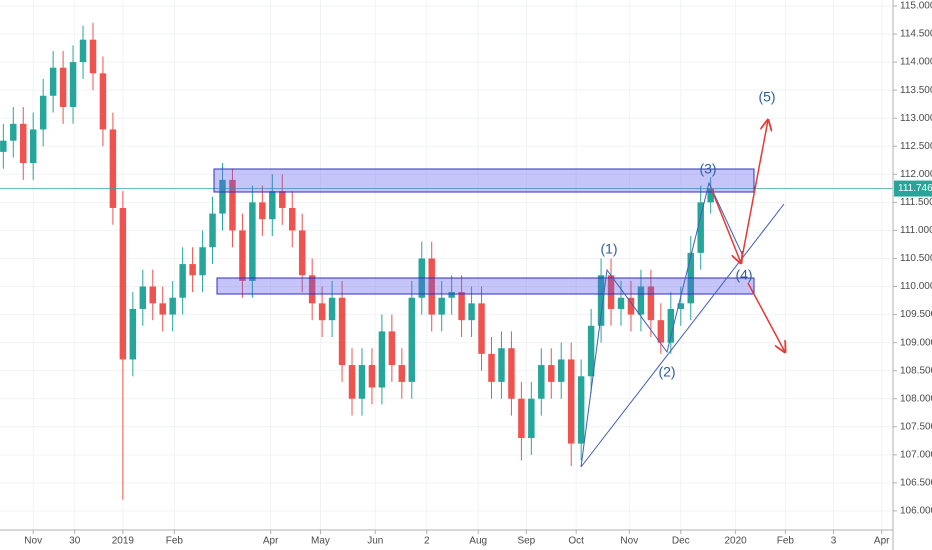 Image resolution: width=932 pixels, height=550 pixels. I want to click on y-tick-label: 107.000, so click(916, 454).